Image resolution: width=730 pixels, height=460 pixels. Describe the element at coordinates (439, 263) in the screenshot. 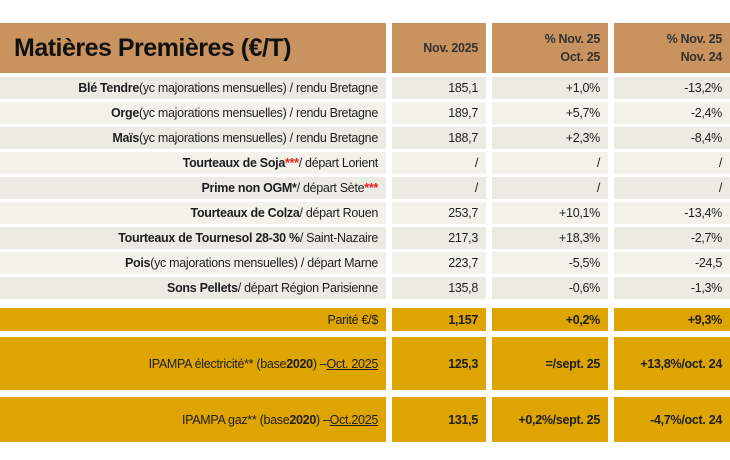

I see `row-price-value: 223,7` at that location.